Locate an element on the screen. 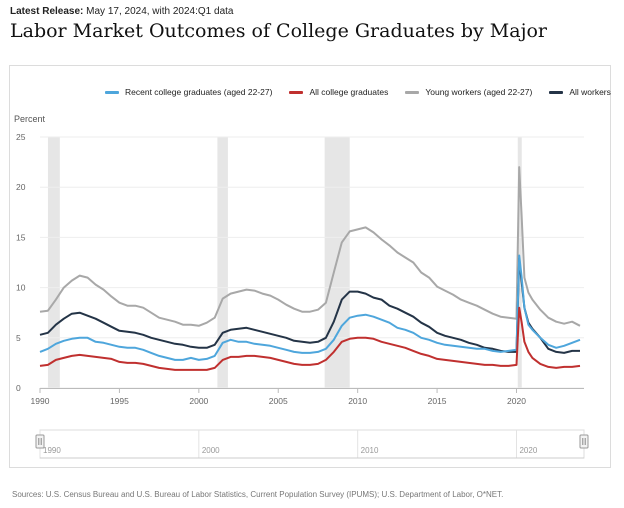 This screenshot has height=508, width=624. y-tick-label: 15 is located at coordinates (21, 237).